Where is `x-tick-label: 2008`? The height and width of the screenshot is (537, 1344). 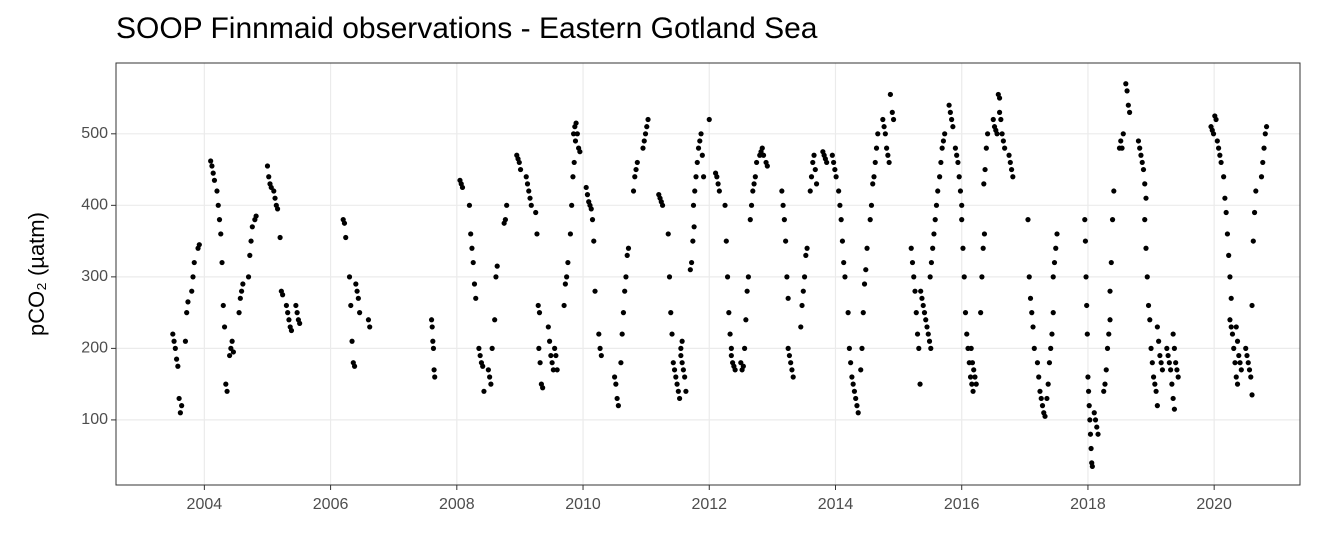
x-tick-label: 2008 is located at coordinates (457, 504).